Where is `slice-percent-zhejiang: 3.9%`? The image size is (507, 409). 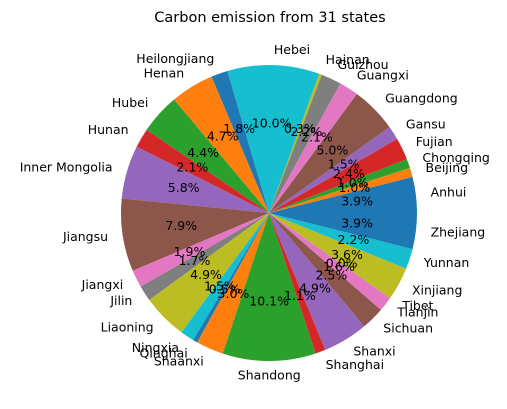 slice-percent-zhejiang: 3.9% is located at coordinates (357, 222).